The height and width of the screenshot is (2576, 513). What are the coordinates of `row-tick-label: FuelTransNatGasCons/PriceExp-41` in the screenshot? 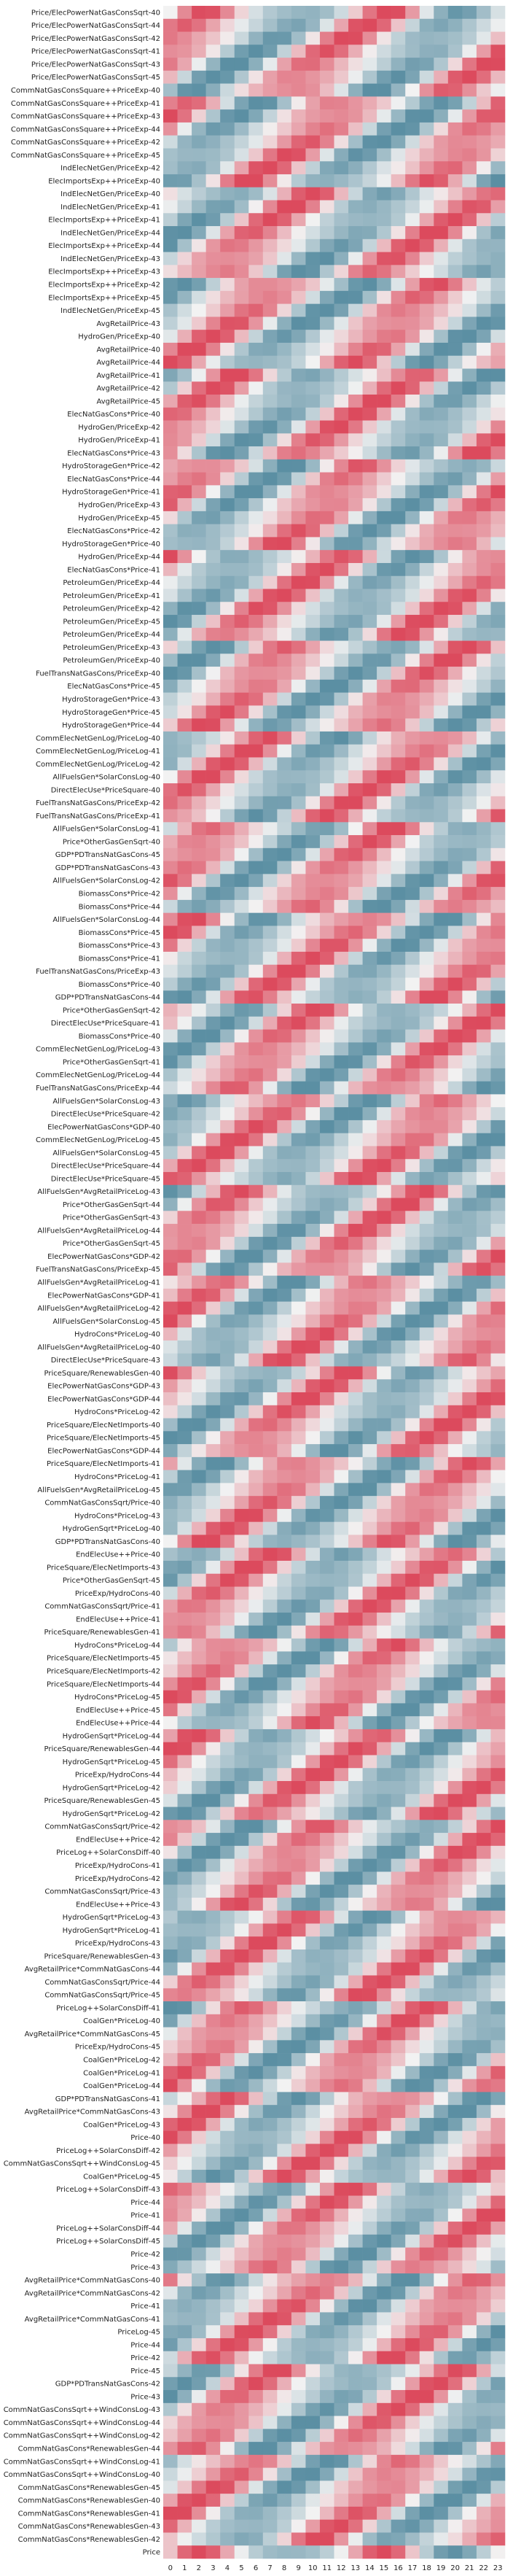 It's located at (98, 816).